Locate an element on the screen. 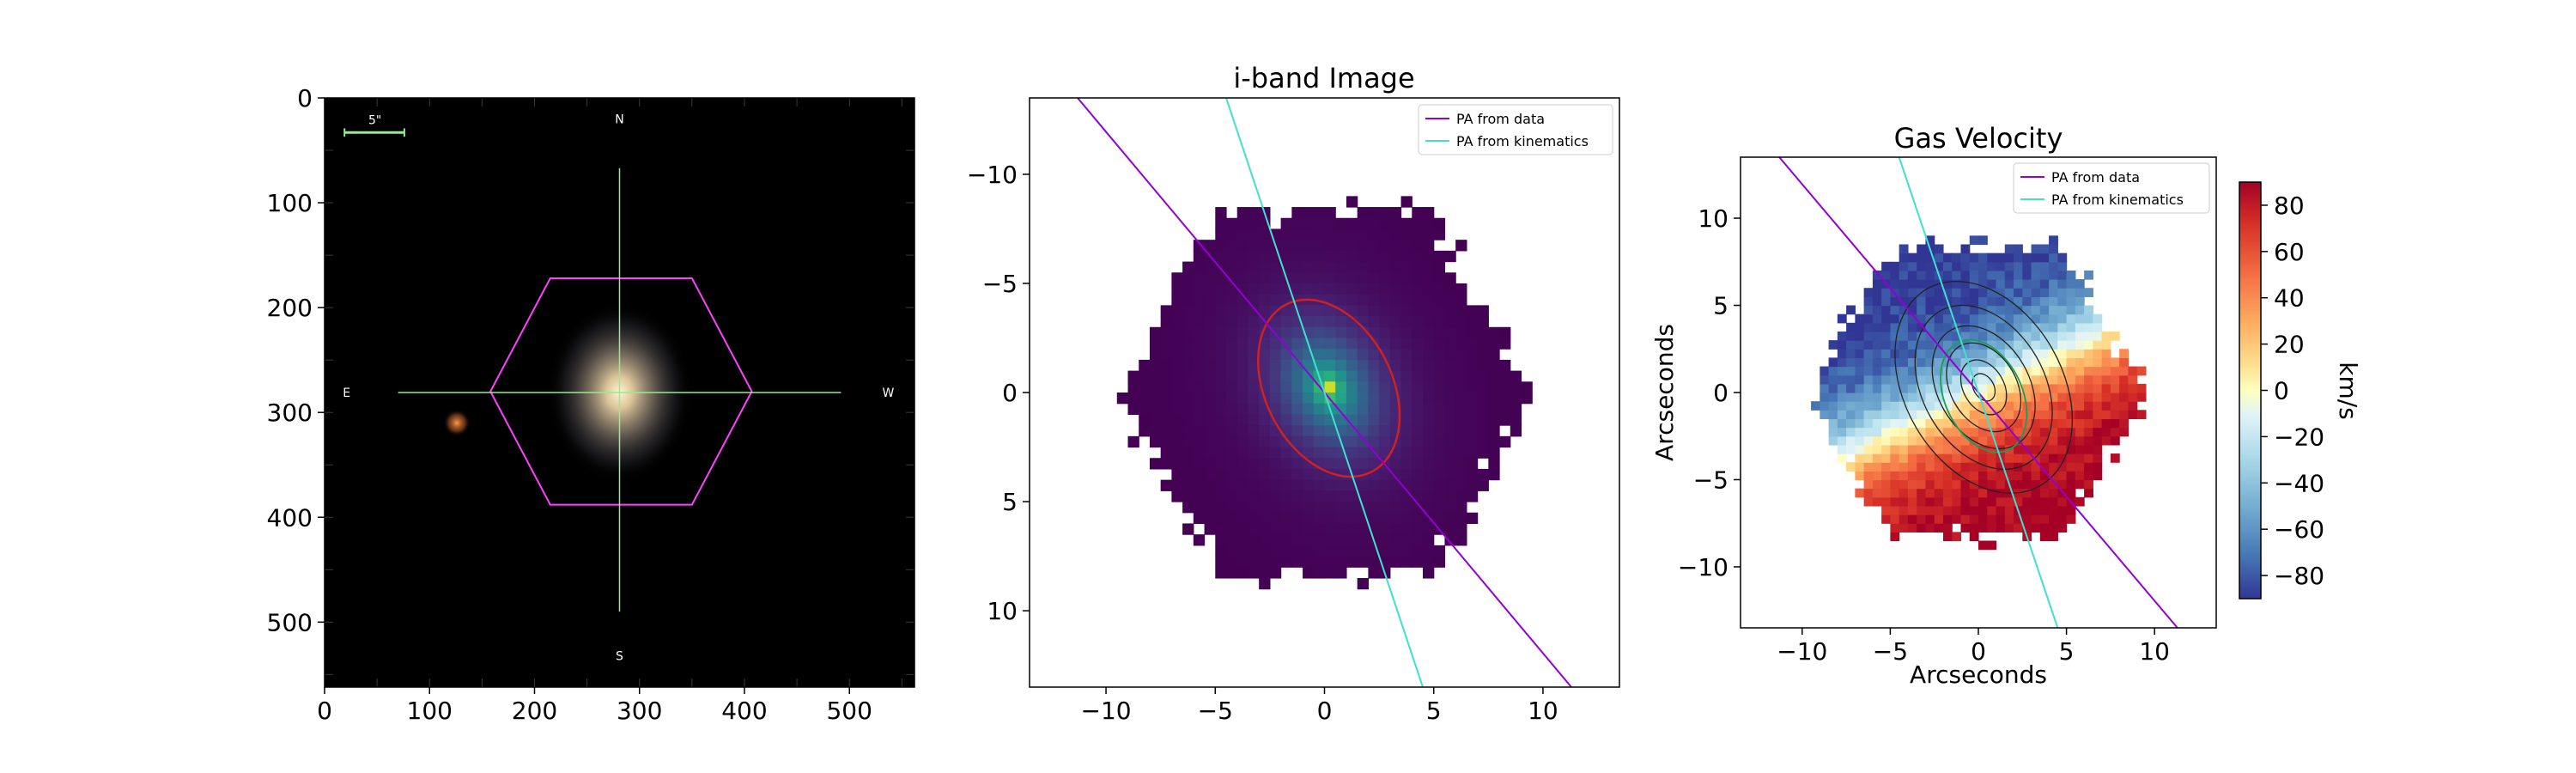 The height and width of the screenshot is (773, 2576). iband-contour is located at coordinates (1984, 387).